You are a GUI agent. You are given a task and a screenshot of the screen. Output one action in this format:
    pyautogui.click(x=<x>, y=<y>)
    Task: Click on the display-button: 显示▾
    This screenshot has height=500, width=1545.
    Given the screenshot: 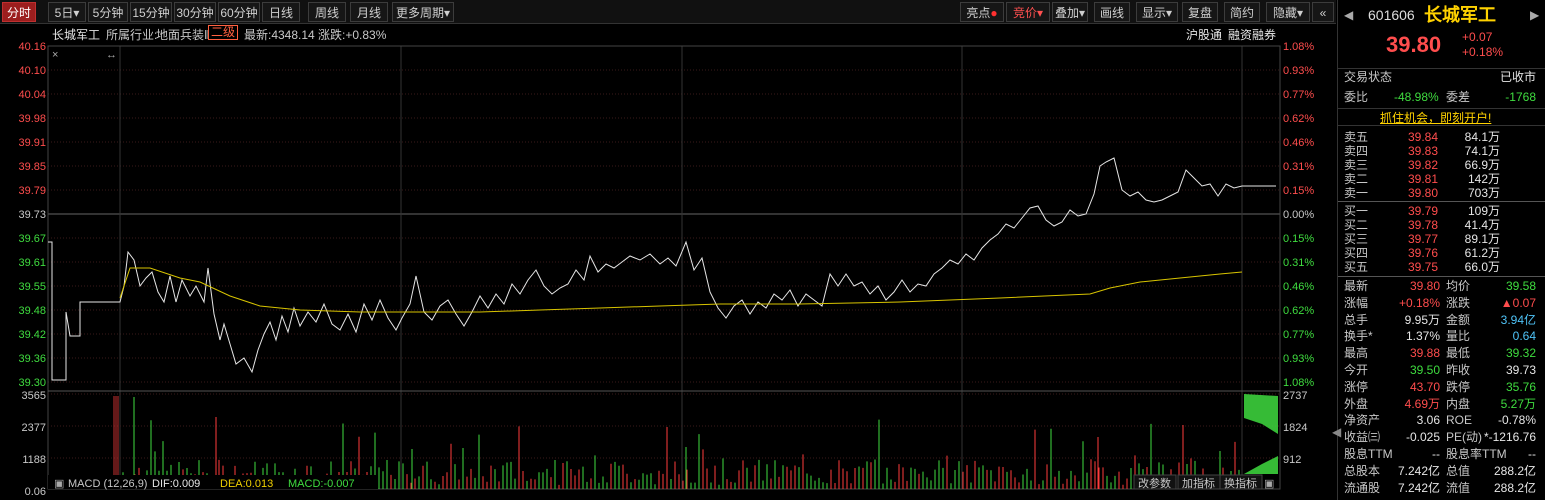 What is the action you would take?
    pyautogui.click(x=1157, y=12)
    